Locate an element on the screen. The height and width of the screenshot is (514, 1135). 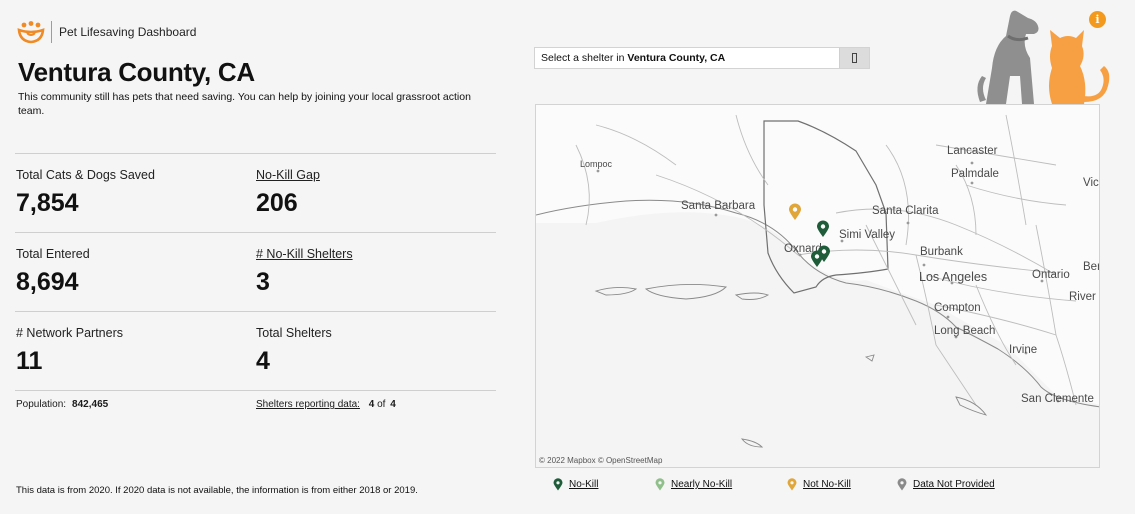
shelters-reporting-total: 4 is located at coordinates (393, 404).